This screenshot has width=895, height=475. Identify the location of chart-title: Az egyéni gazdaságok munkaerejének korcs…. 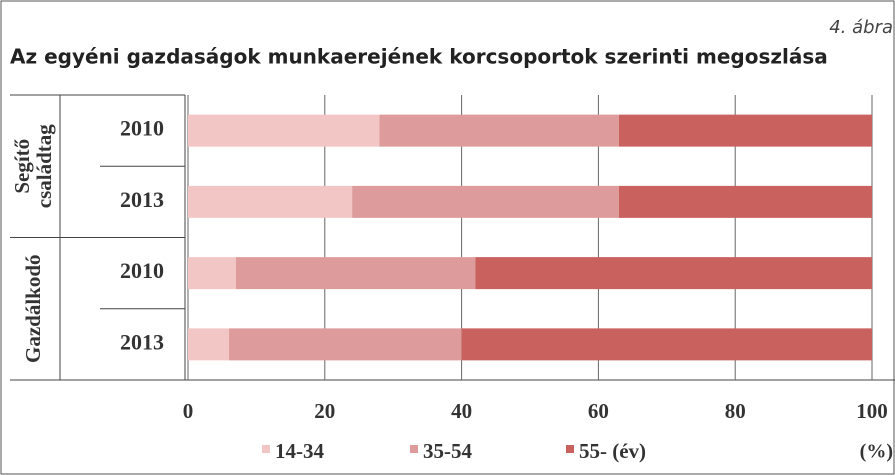
(419, 57).